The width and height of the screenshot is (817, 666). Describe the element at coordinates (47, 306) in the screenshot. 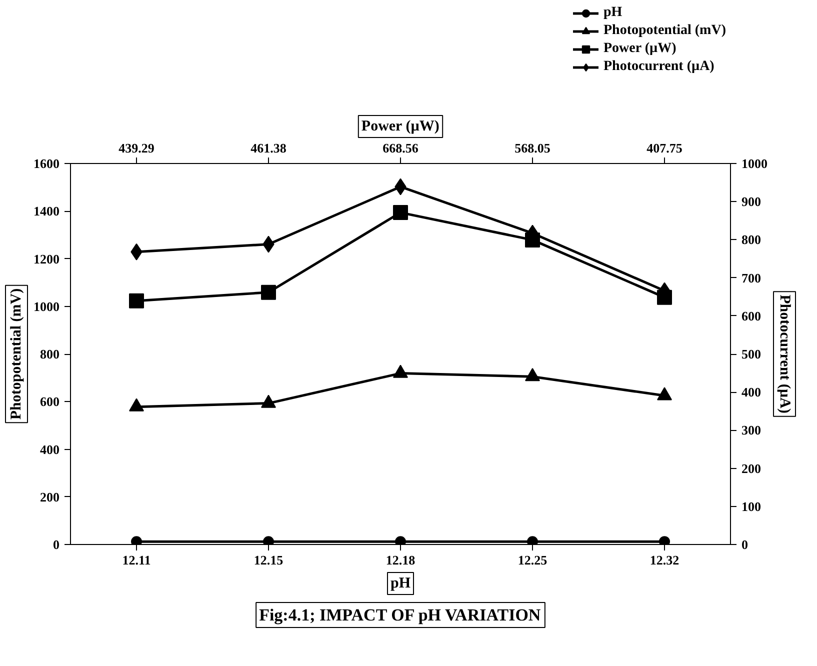

I see `y-tick-label: 1000` at that location.